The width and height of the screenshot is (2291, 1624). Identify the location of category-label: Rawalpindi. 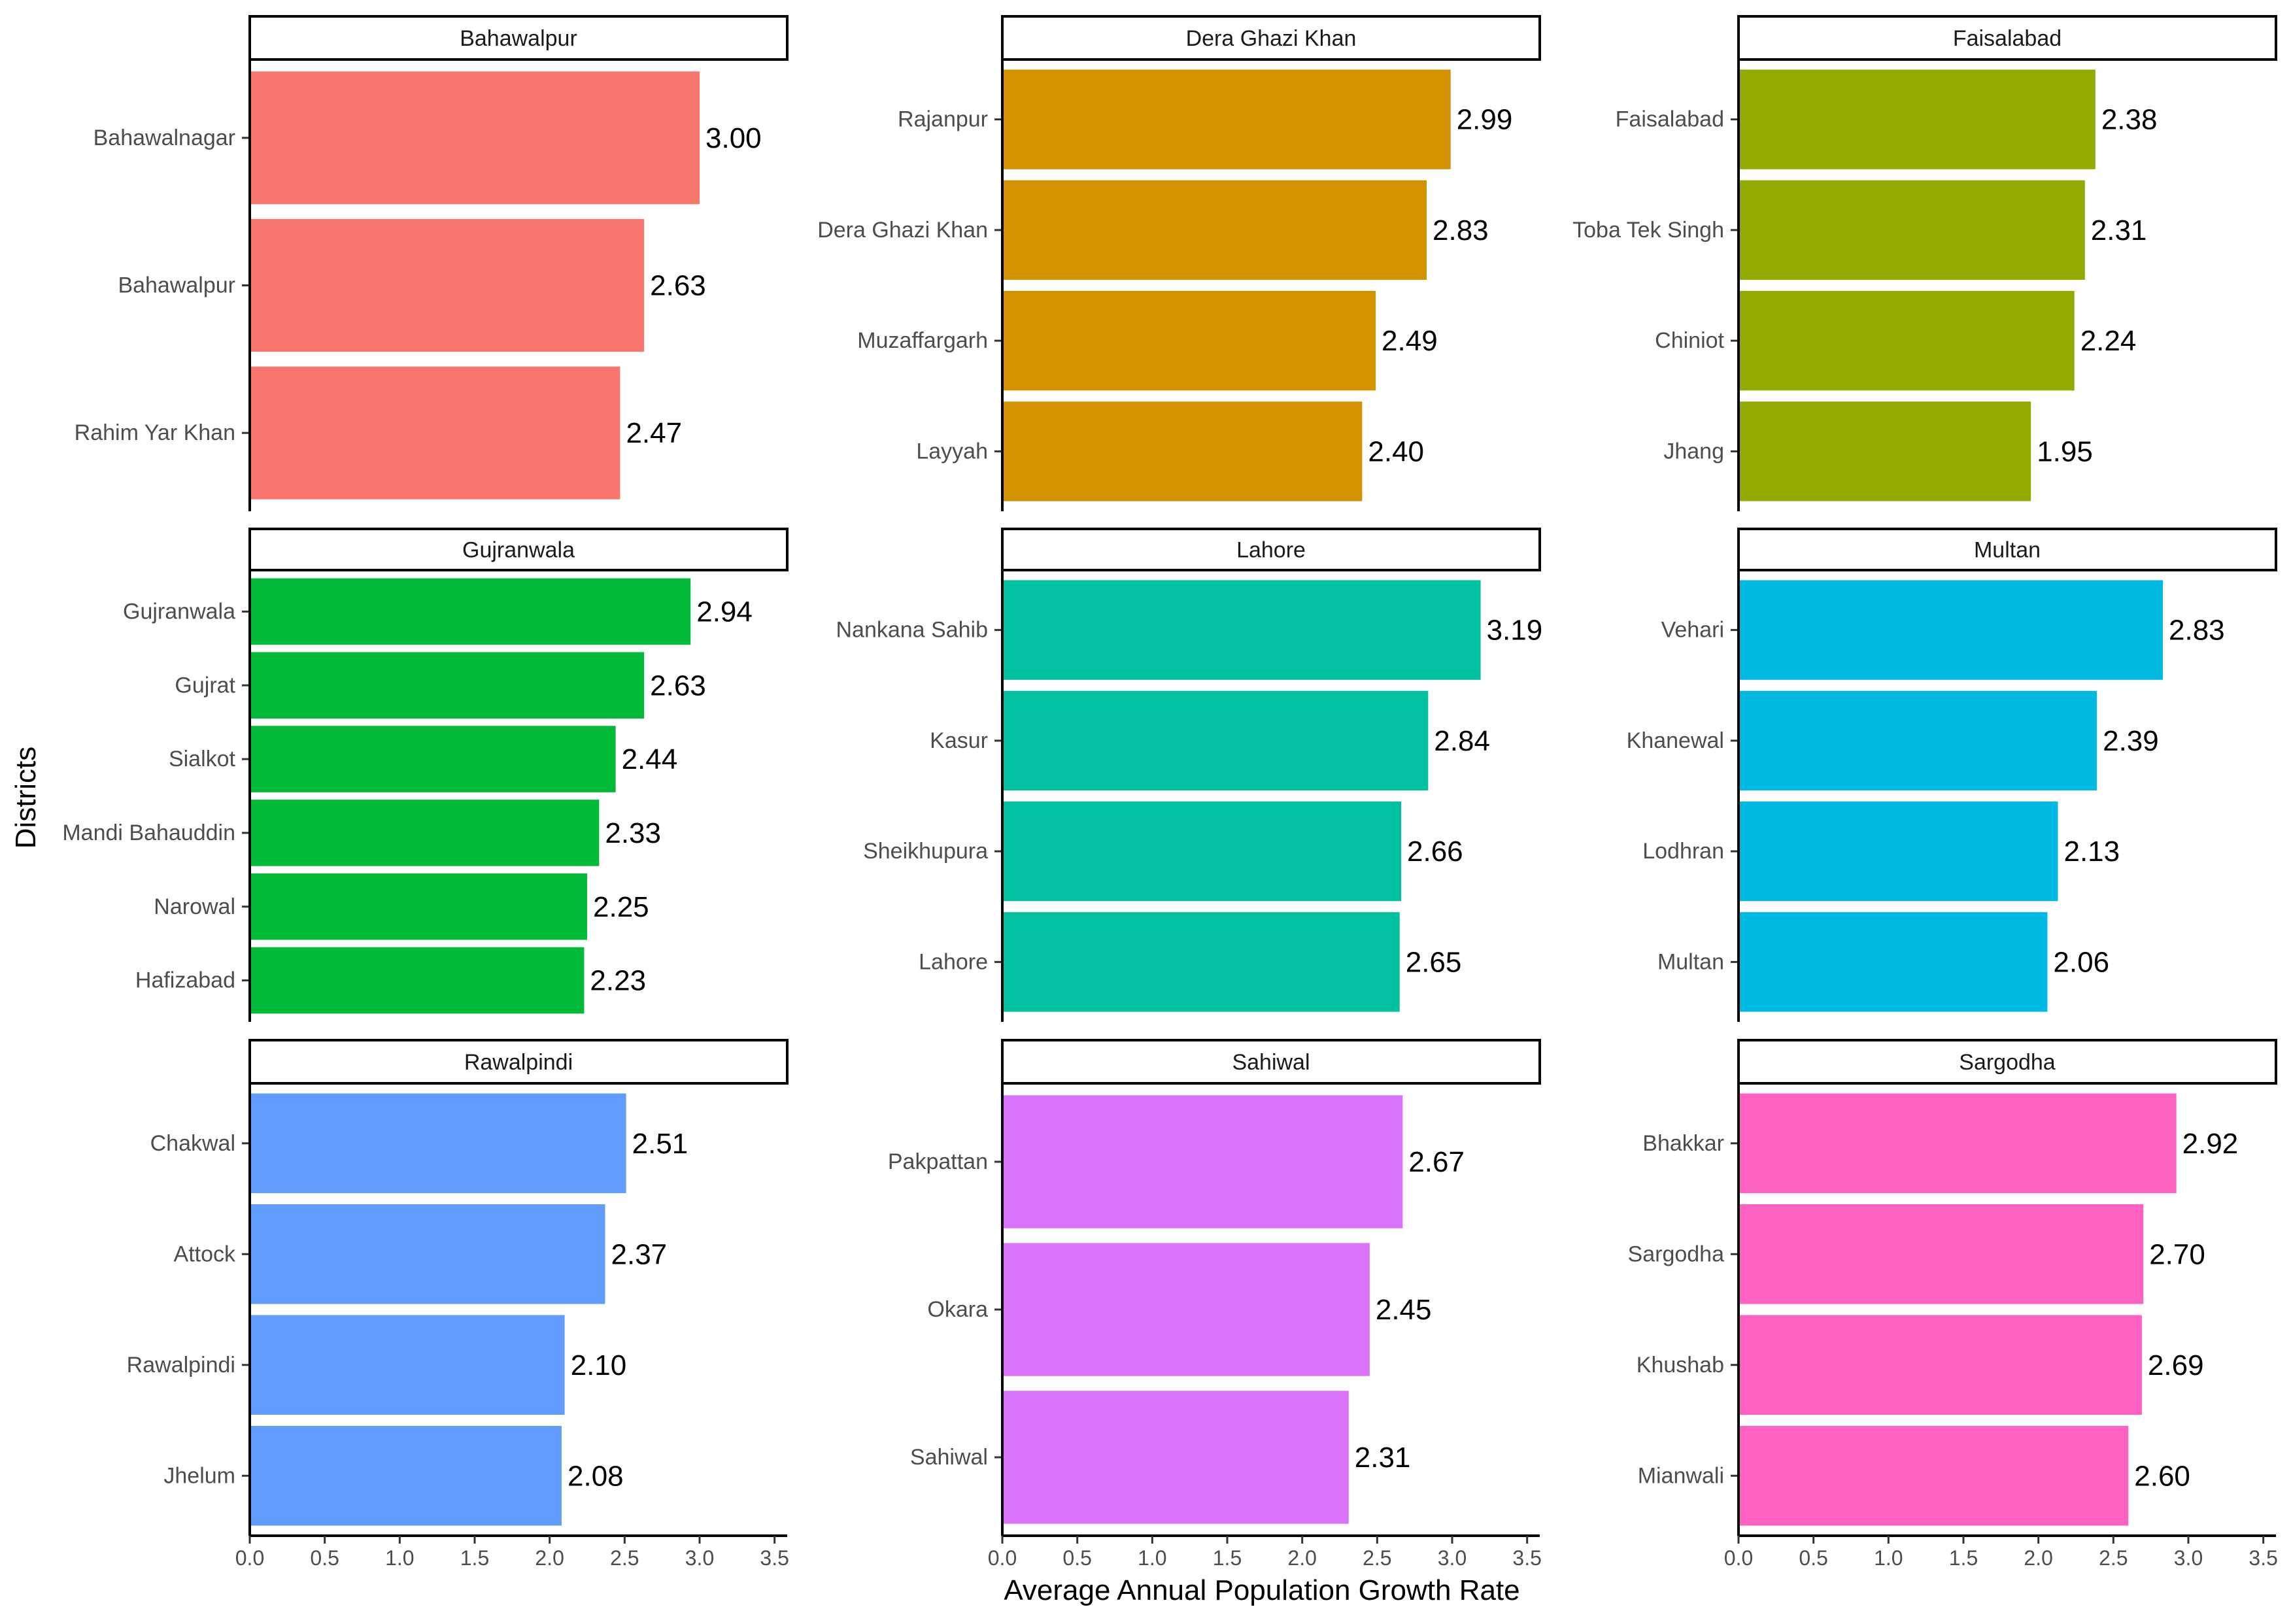
(181, 1365).